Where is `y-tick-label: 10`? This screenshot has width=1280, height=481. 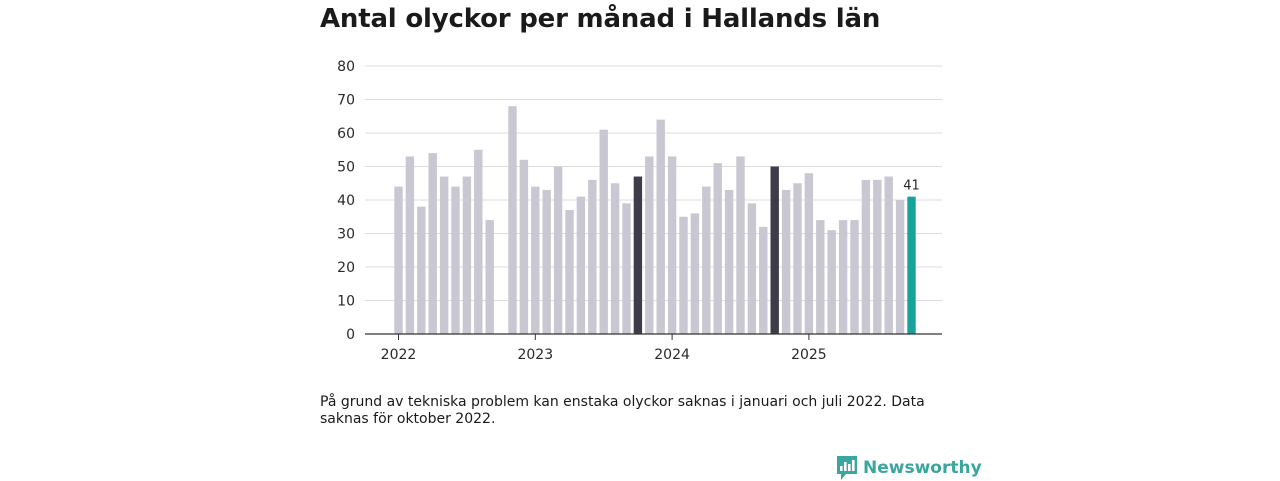
y-tick-label: 10 is located at coordinates (346, 302).